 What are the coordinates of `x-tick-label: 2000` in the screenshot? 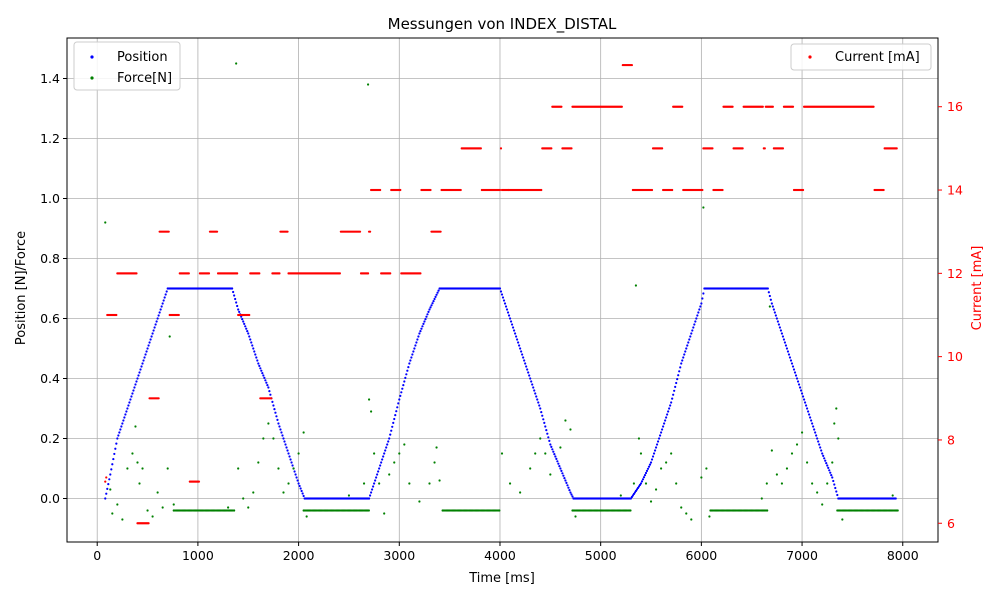 It's located at (299, 555).